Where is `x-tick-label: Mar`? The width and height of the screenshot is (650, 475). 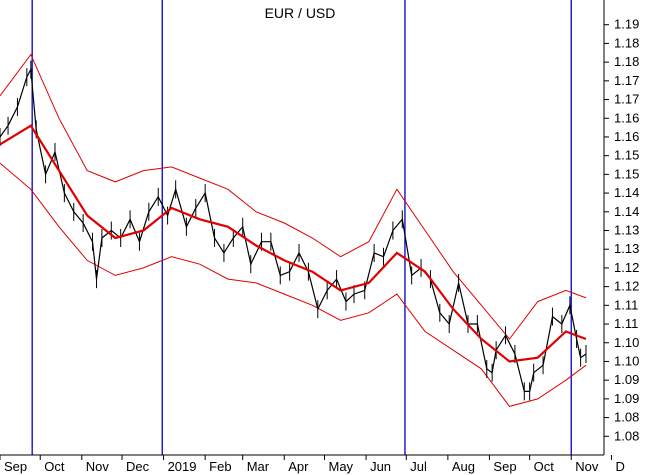 x-tick-label: Mar is located at coordinates (258, 466).